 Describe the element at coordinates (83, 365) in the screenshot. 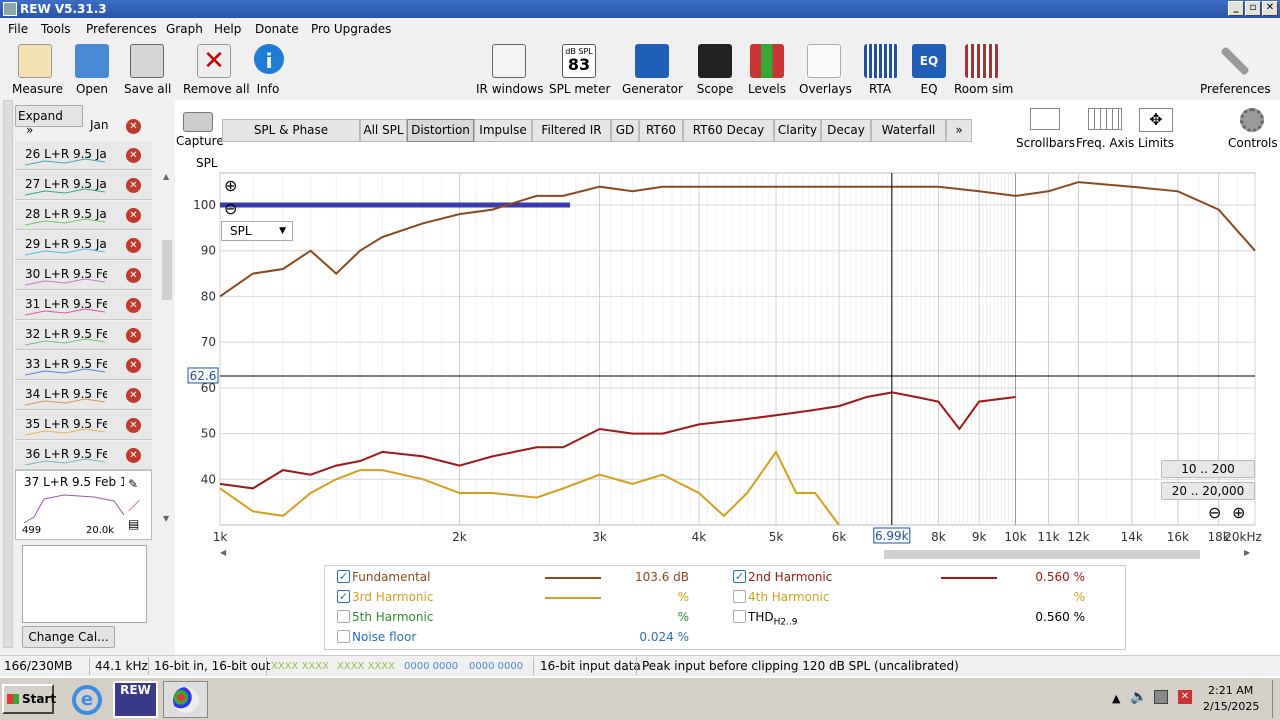

I see `measurement-item: 33 L+R 9.5 Feb ✕` at that location.